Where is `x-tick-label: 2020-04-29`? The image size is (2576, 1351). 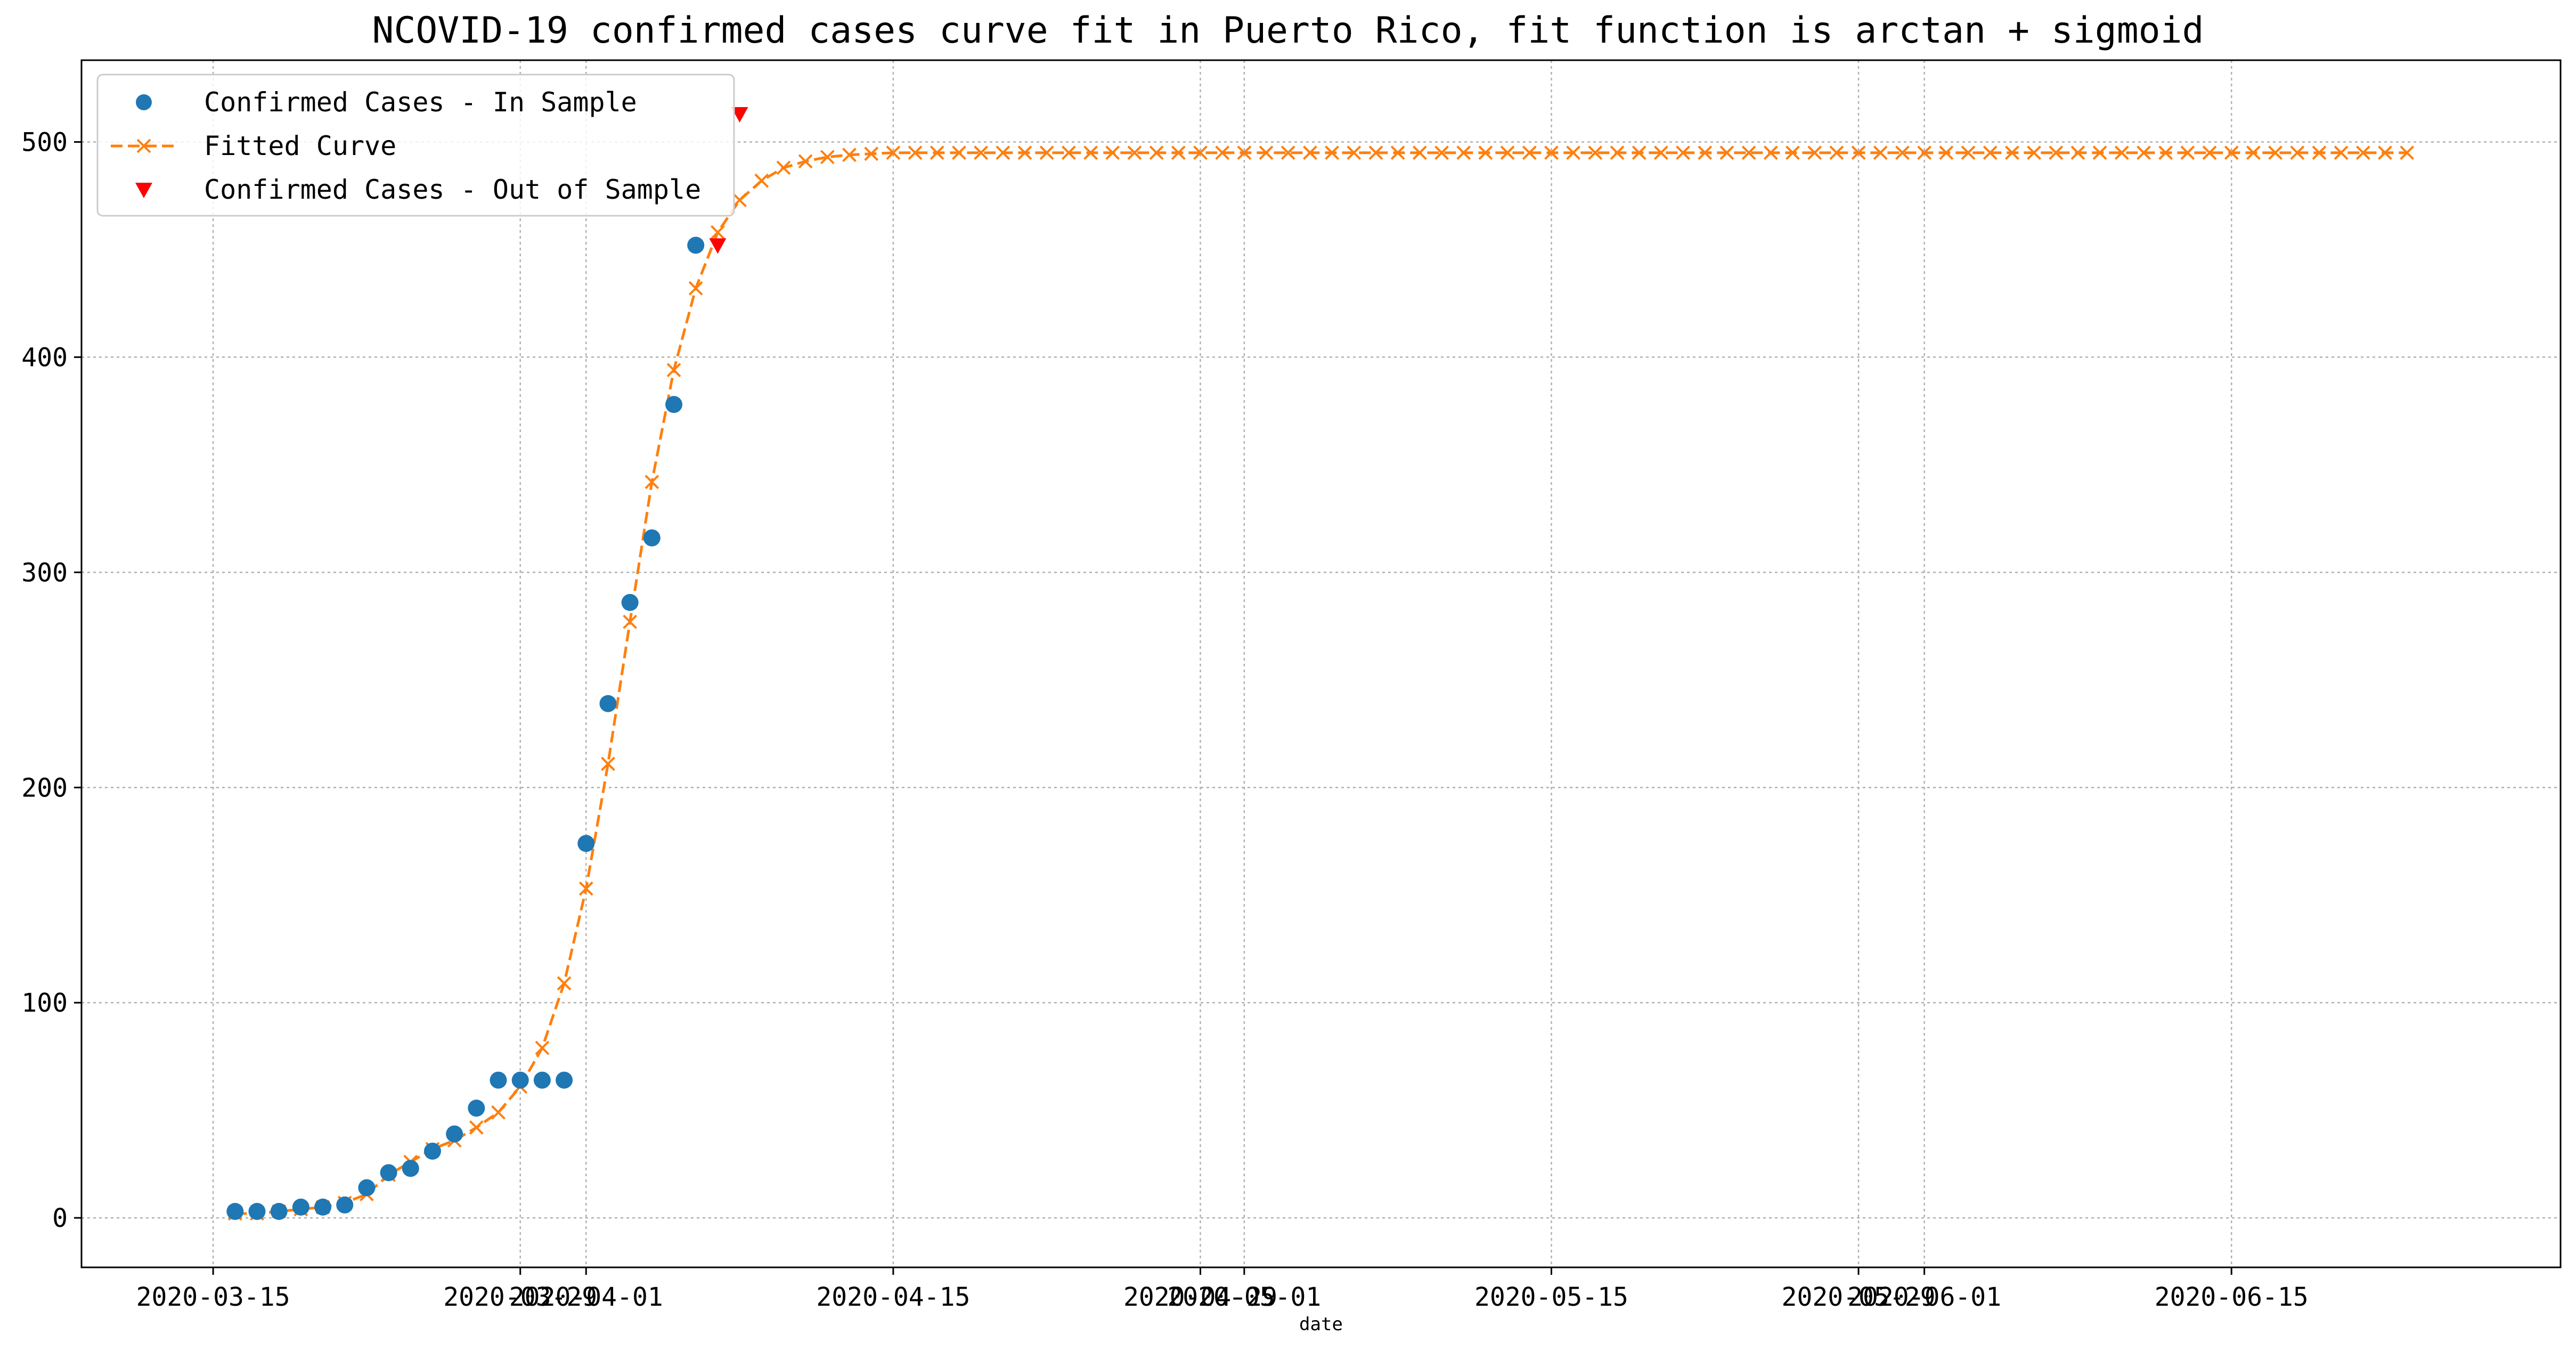 x-tick-label: 2020-04-29 is located at coordinates (1200, 1297).